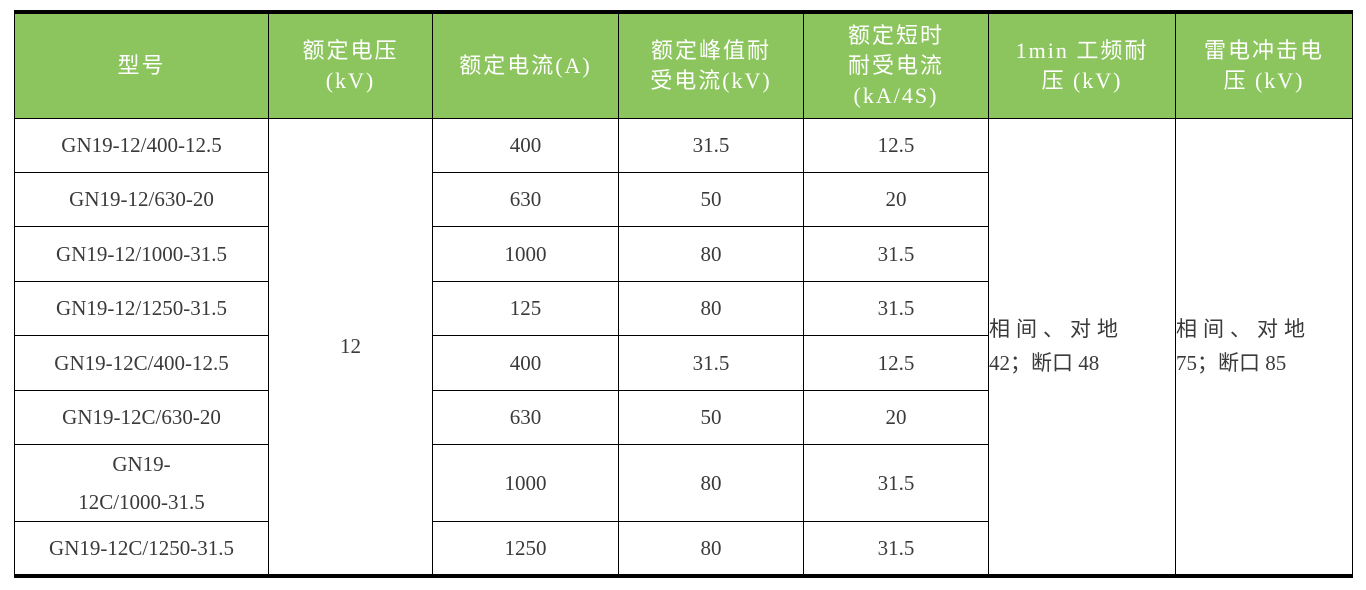 The height and width of the screenshot is (590, 1366). I want to click on model-cell: GN19-12C/1250-31.5, so click(141, 548).